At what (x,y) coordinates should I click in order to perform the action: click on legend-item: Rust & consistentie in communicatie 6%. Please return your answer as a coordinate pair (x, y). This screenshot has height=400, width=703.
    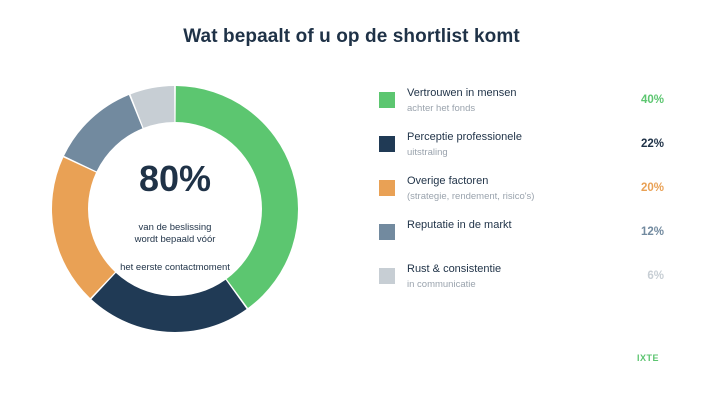
    Looking at the image, I should click on (521, 283).